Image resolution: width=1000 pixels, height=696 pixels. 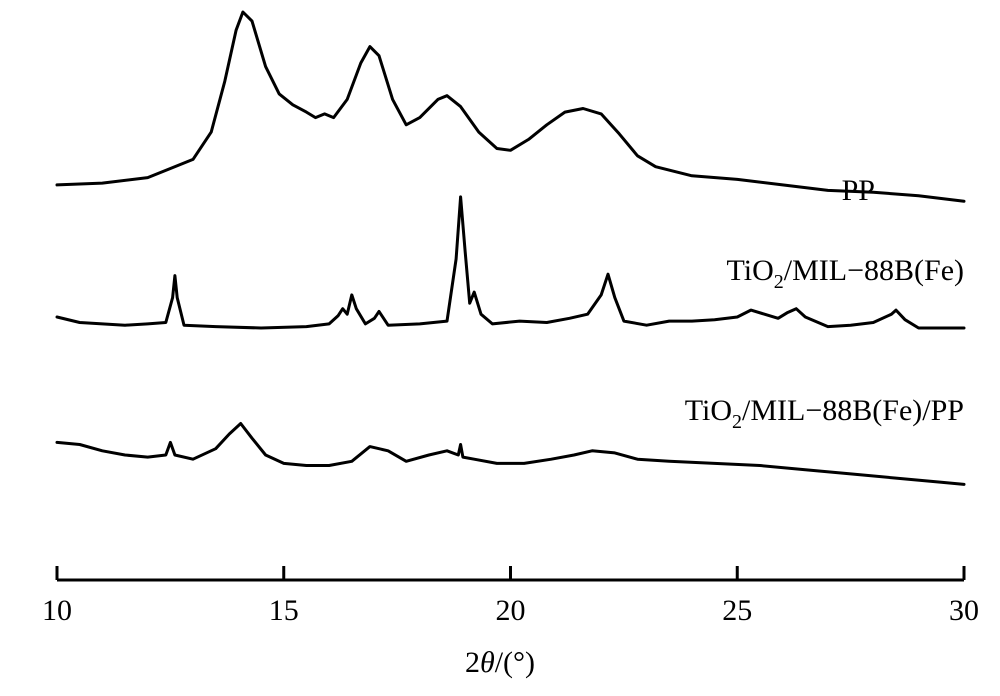 I want to click on x-ticks-layer: 10 15 20 25 30, so click(x=510, y=596).